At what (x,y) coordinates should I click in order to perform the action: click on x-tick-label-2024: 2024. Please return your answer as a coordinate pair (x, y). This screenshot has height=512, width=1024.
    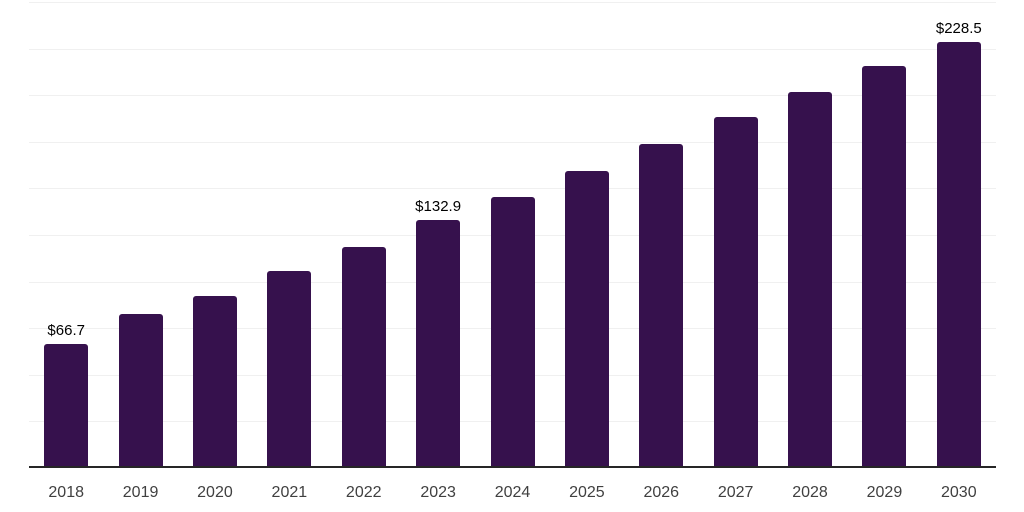
    Looking at the image, I should click on (512, 492).